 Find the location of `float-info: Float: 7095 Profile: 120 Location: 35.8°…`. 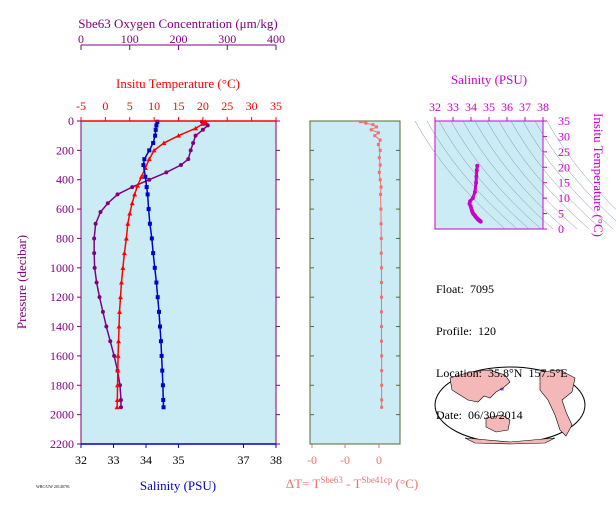

float-info: Float: 7095 Profile: 120 Location: 35.8°… is located at coordinates (502, 345).